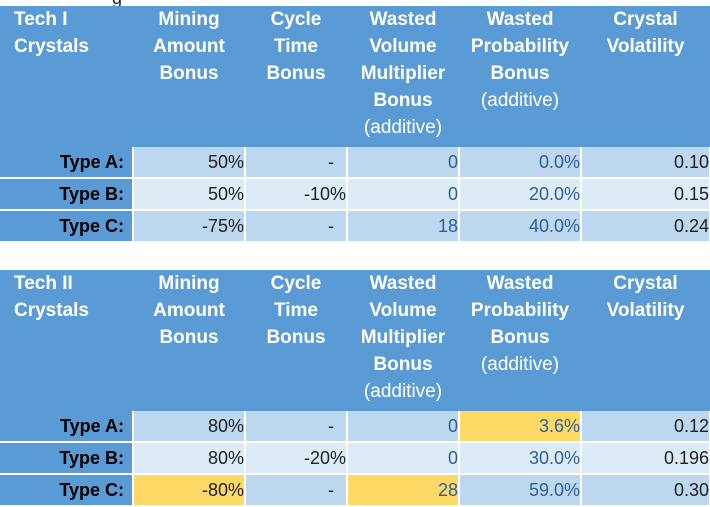 The height and width of the screenshot is (507, 710). What do you see at coordinates (645, 163) in the screenshot?
I see `crystal-volatility-cell: 0.10` at bounding box center [645, 163].